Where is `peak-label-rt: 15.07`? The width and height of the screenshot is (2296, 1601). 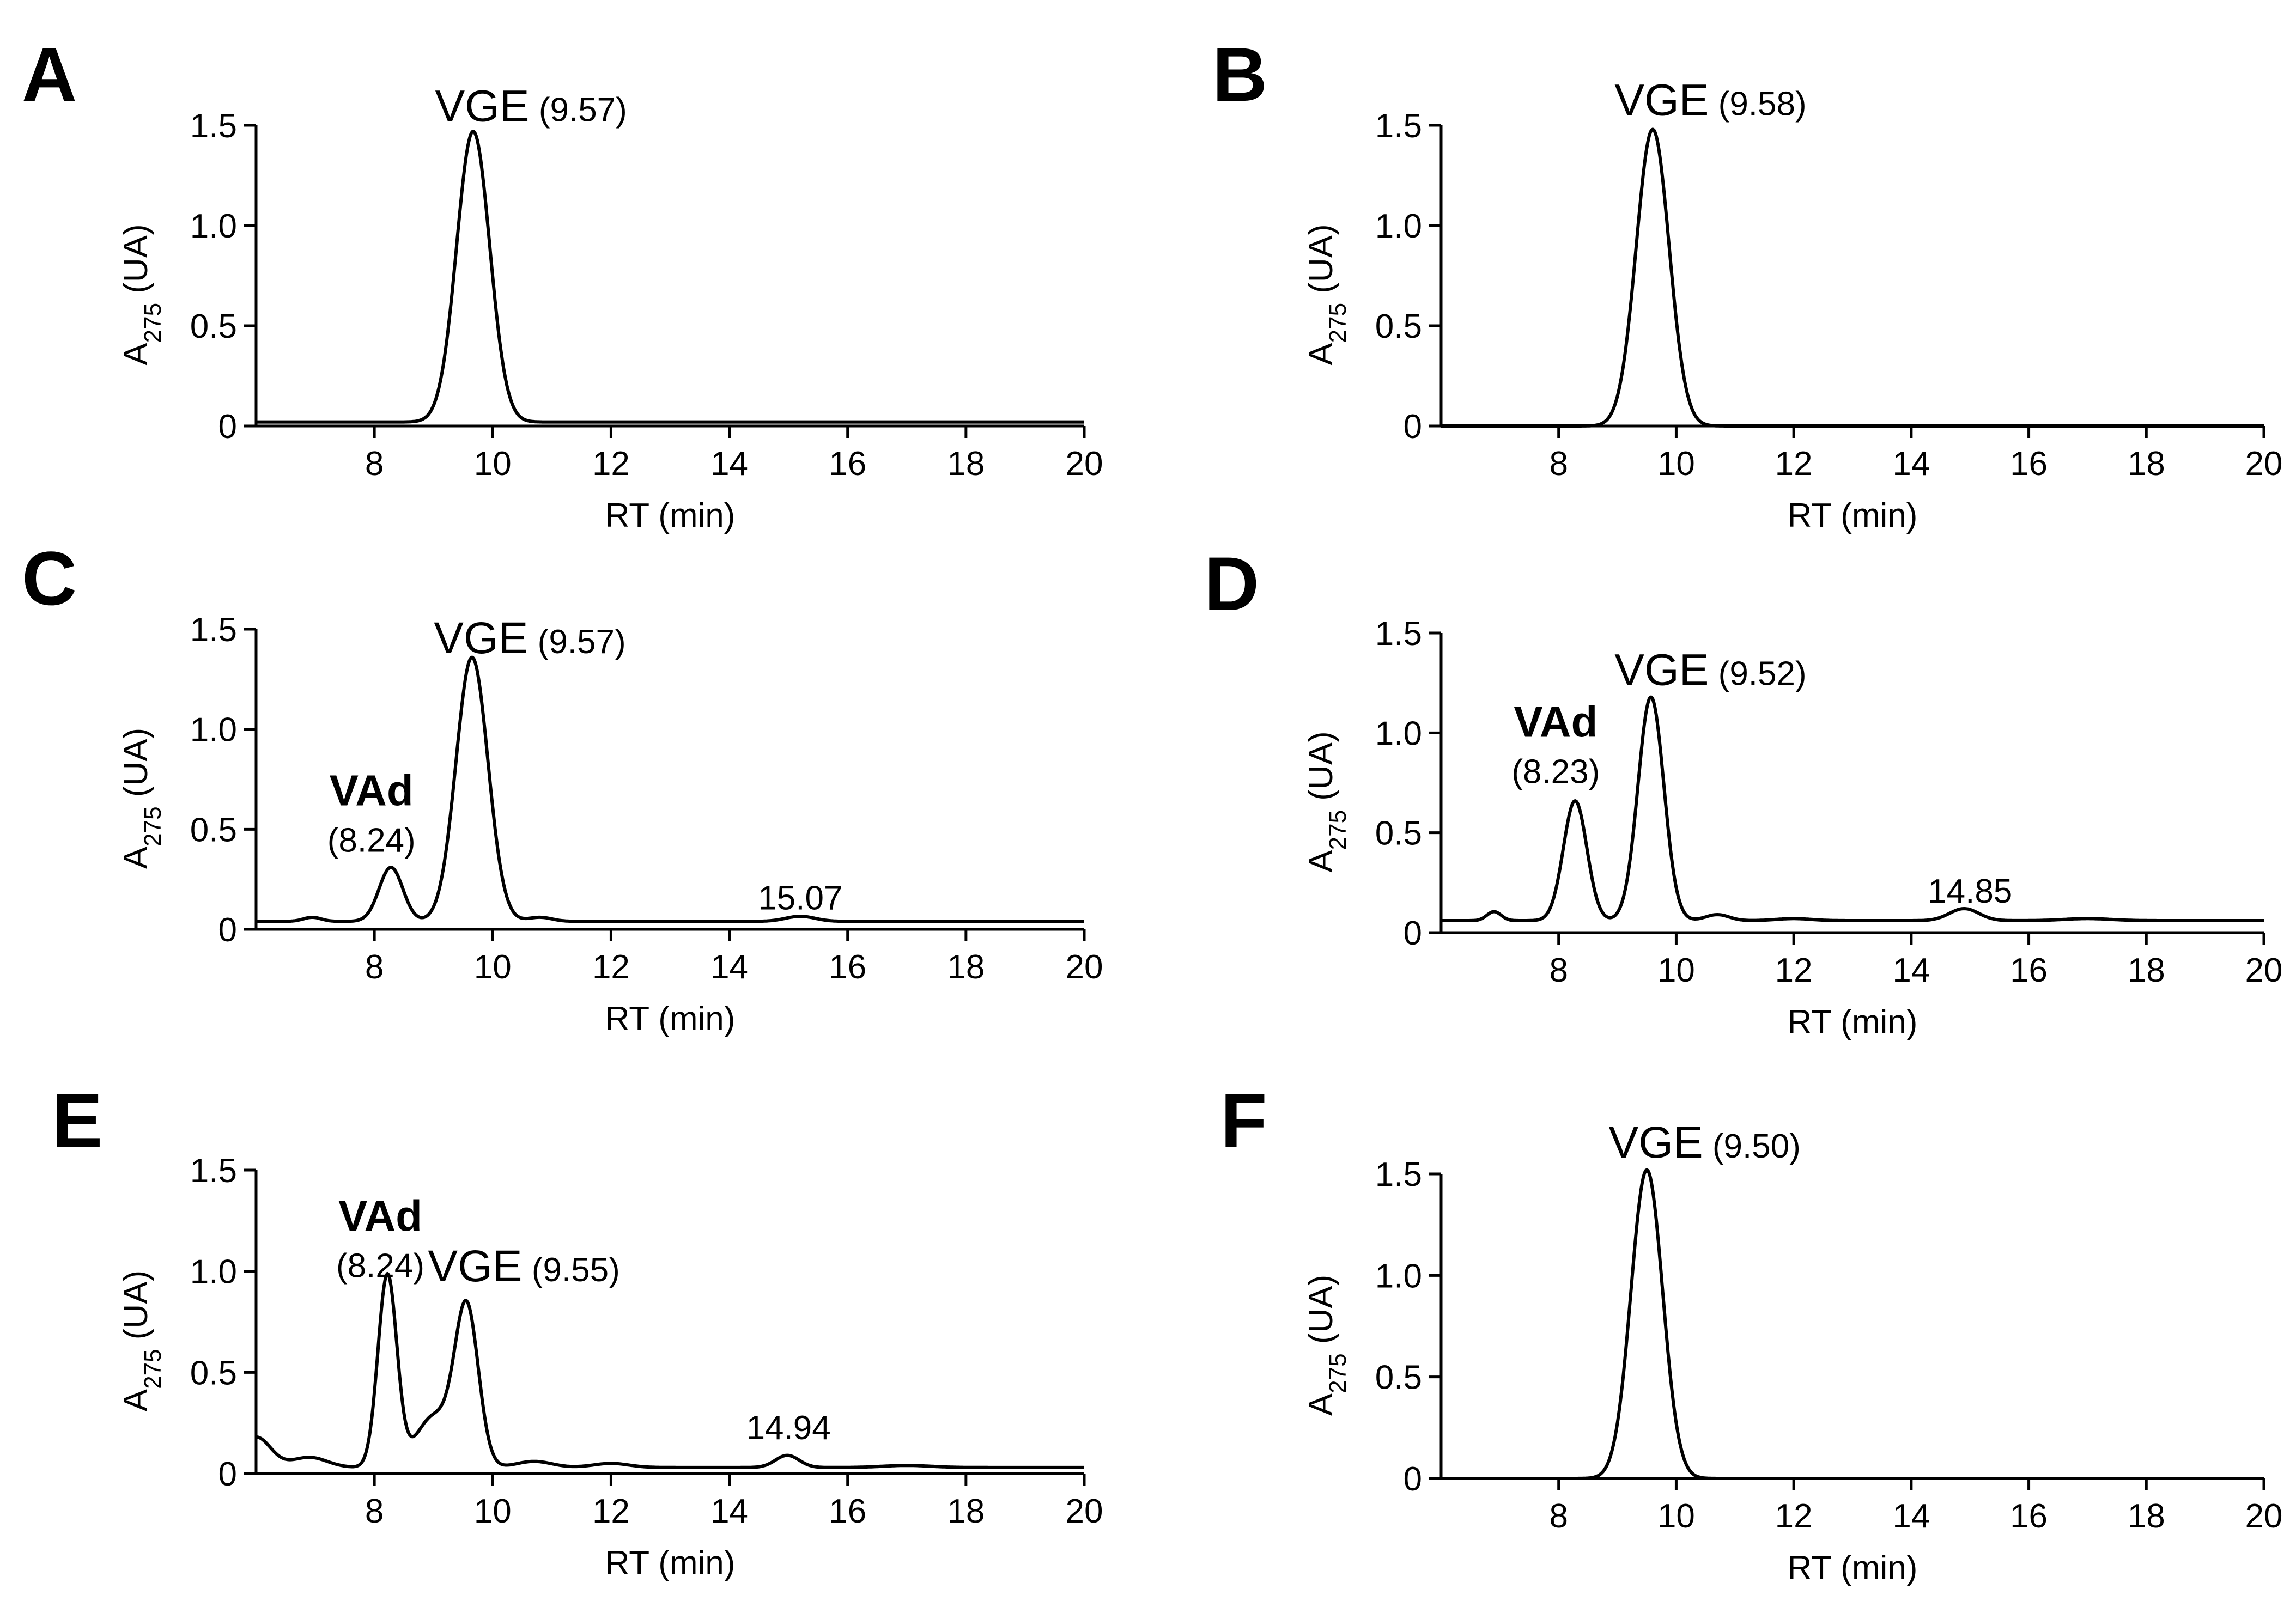 peak-label-rt: 15.07 is located at coordinates (800, 898).